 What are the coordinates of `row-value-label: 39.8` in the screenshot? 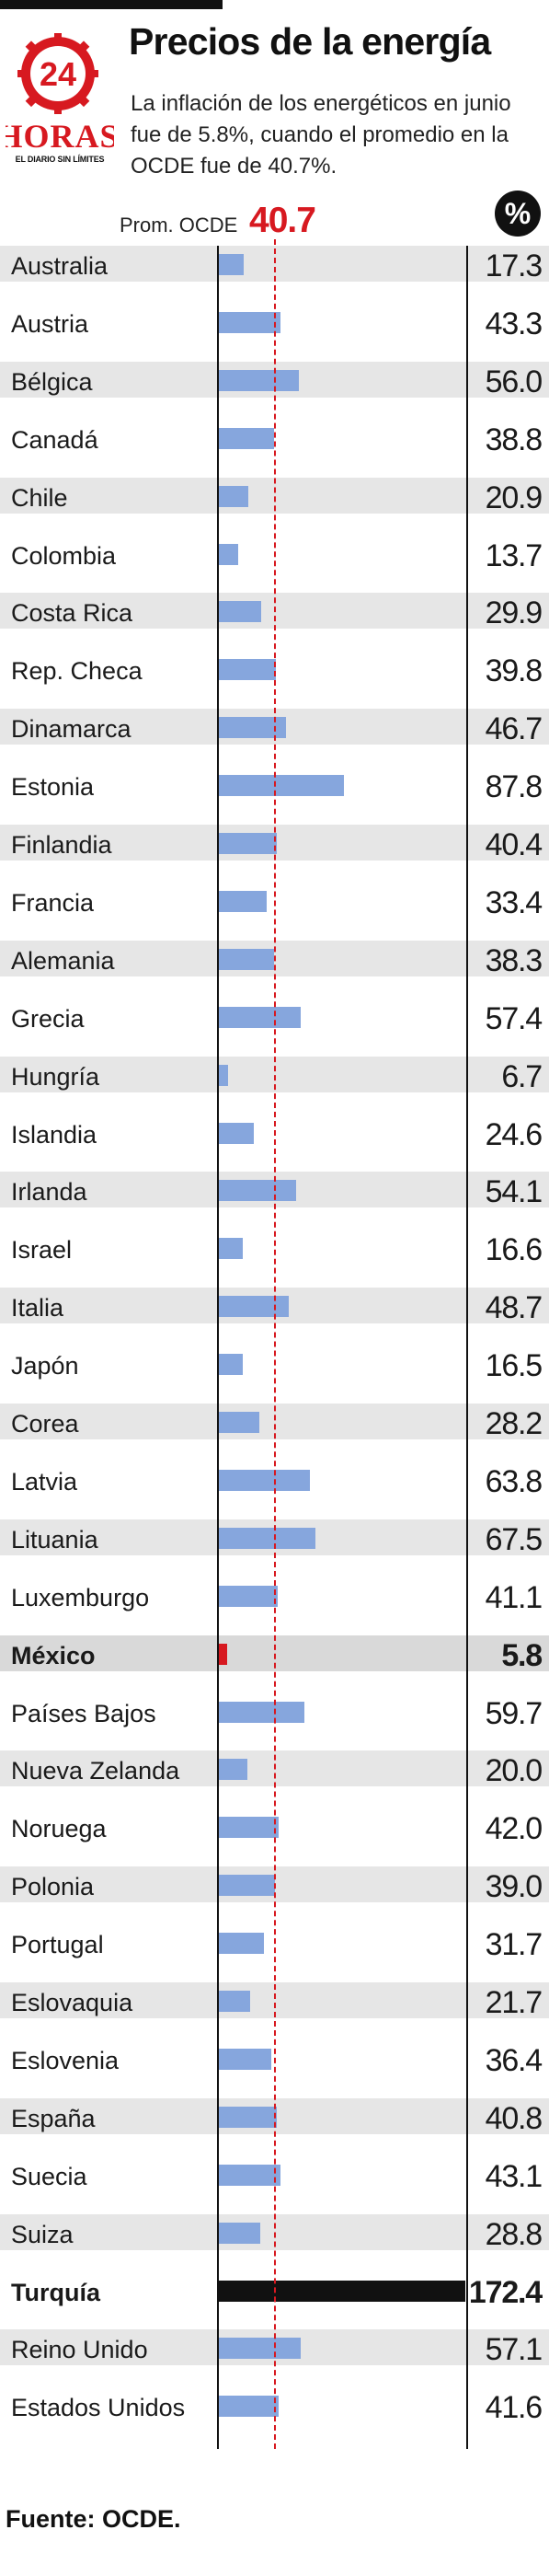 It's located at (514, 671).